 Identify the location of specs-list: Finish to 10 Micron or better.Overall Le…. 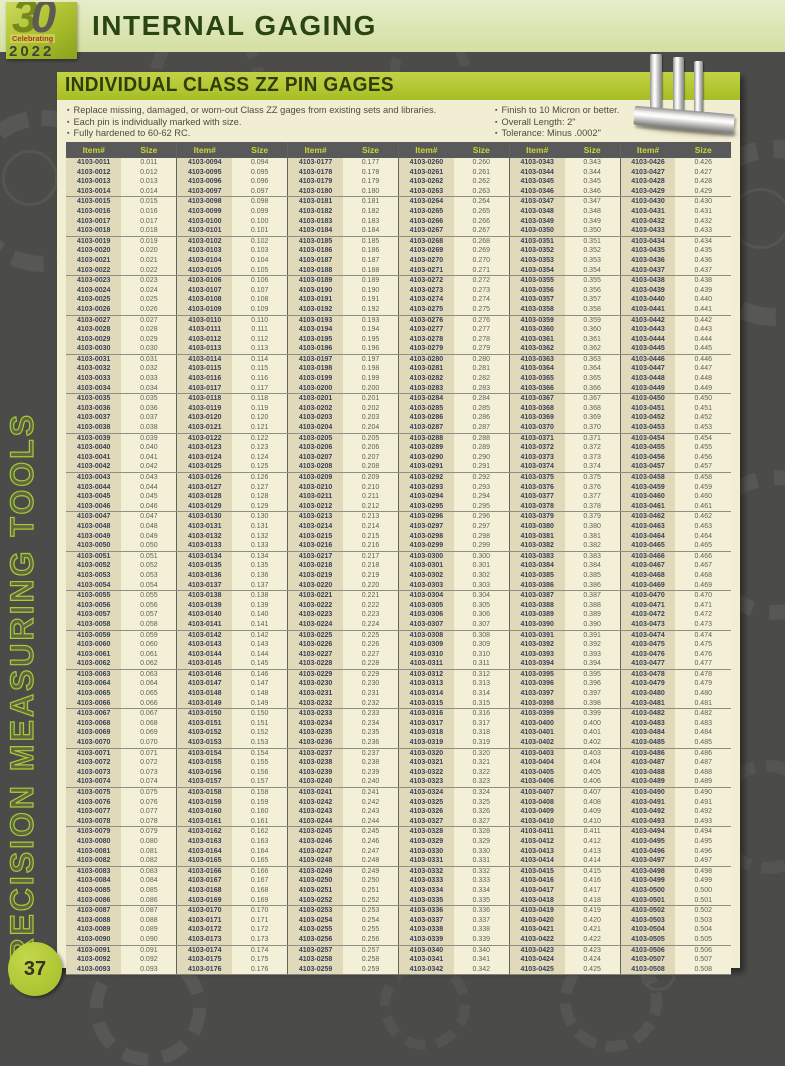
(610, 122).